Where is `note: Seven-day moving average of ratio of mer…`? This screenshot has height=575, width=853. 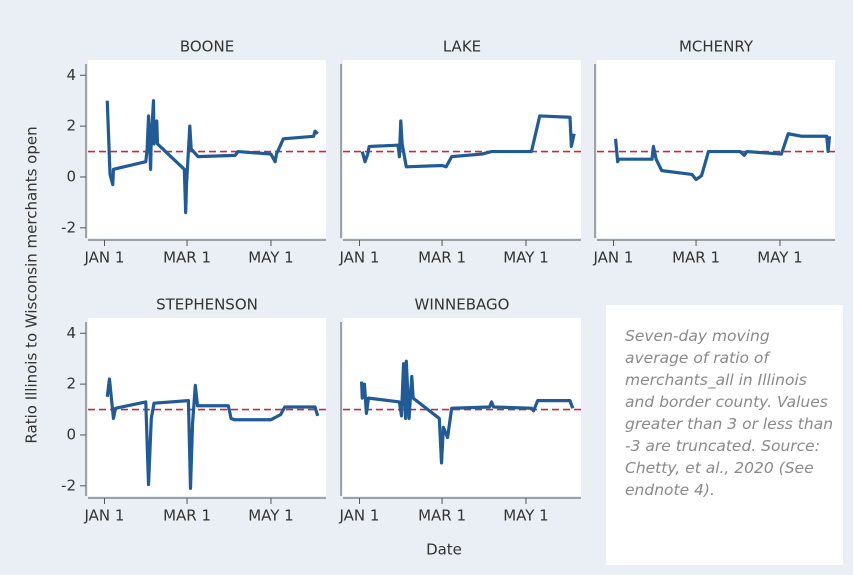
note: Seven-day moving average of ratio of mer… is located at coordinates (724, 435).